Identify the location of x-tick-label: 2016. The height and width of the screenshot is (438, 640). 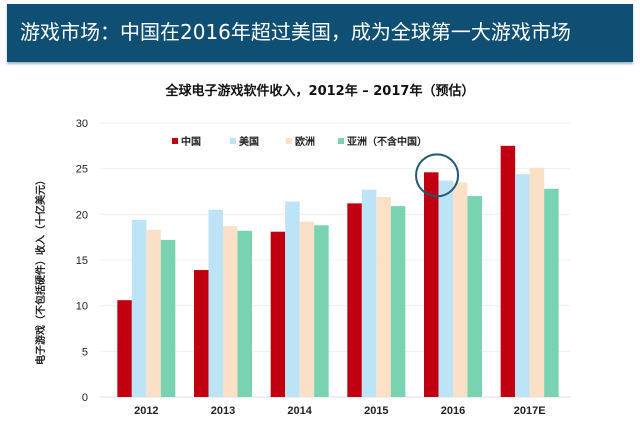
(453, 411).